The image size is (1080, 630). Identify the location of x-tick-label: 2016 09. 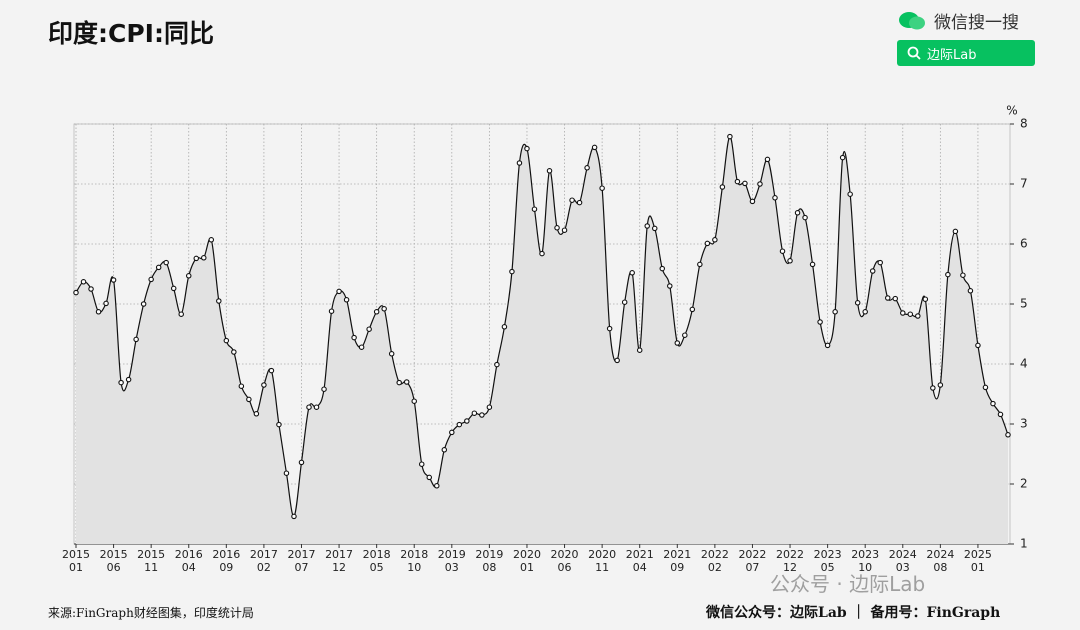
(226, 561).